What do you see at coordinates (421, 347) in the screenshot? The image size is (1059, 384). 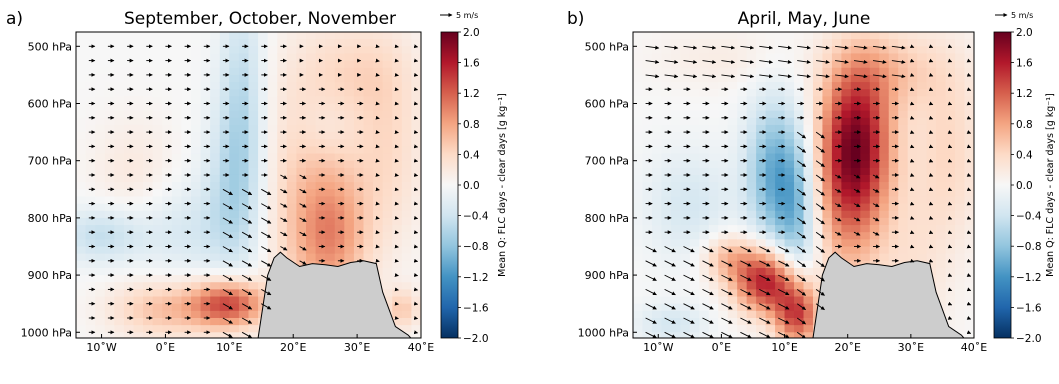 I see `x-tick-label: 40˚E` at bounding box center [421, 347].